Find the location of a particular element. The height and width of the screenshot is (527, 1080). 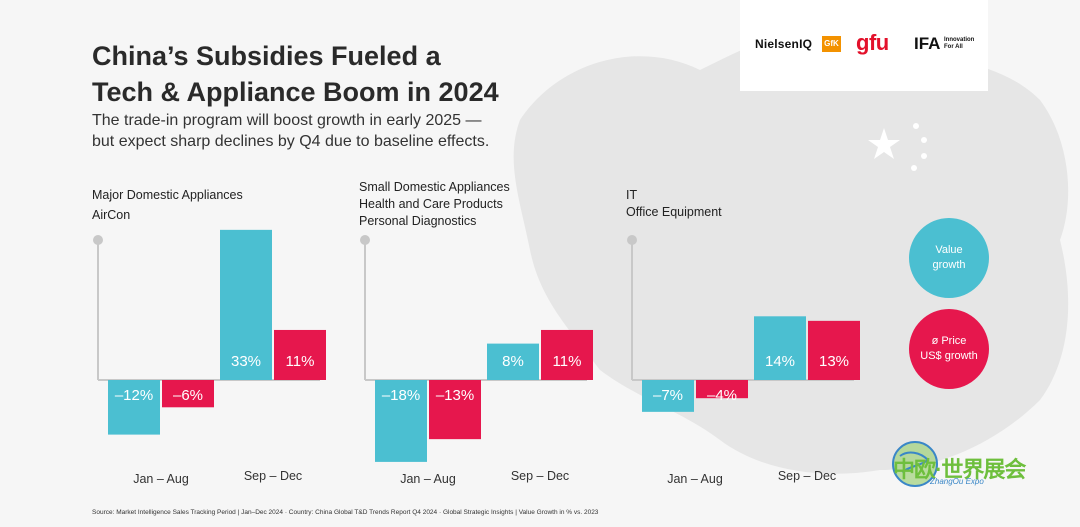

legend-price-growth: ø Price US$ growth is located at coordinates (949, 349).